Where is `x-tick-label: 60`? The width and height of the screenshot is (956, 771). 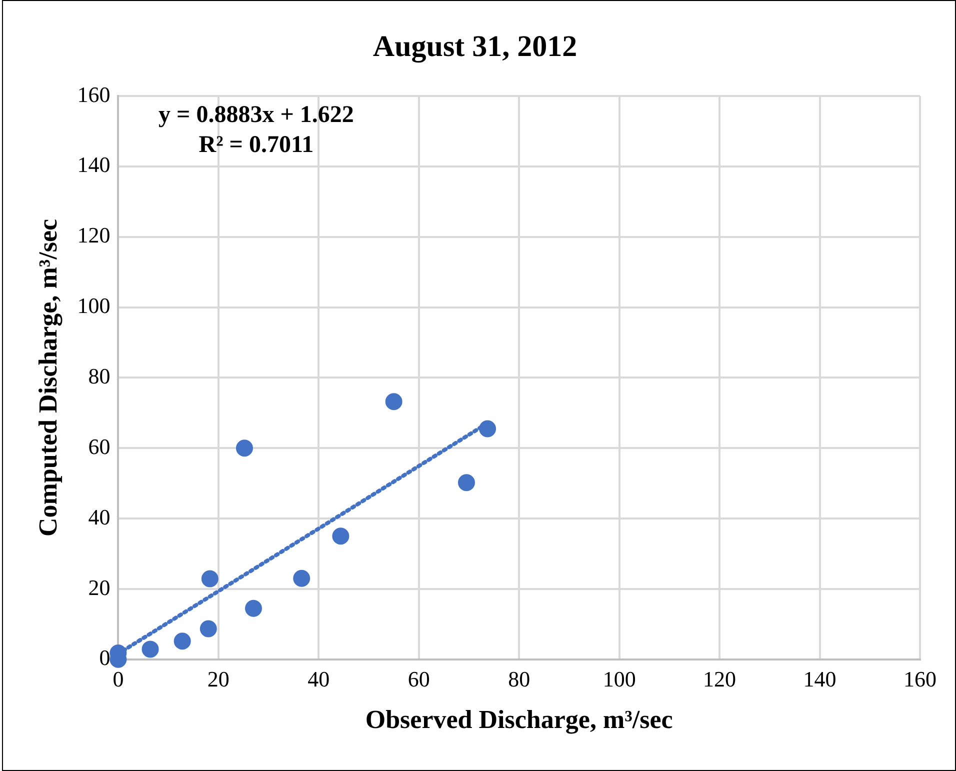 x-tick-label: 60 is located at coordinates (419, 679).